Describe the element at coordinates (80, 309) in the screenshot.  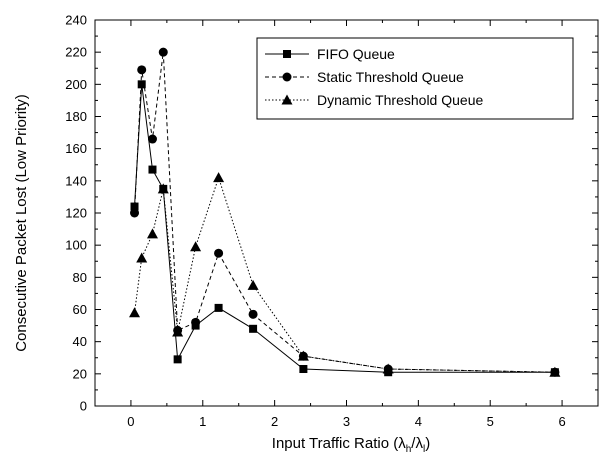
I see `y-tick-label: 60` at that location.